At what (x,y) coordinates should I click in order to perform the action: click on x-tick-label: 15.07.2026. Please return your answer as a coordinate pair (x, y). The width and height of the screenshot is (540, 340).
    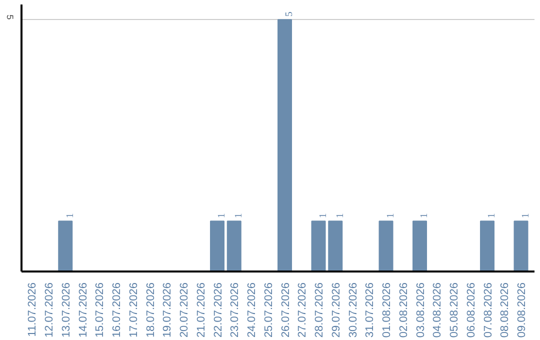
    Looking at the image, I should click on (100, 310).